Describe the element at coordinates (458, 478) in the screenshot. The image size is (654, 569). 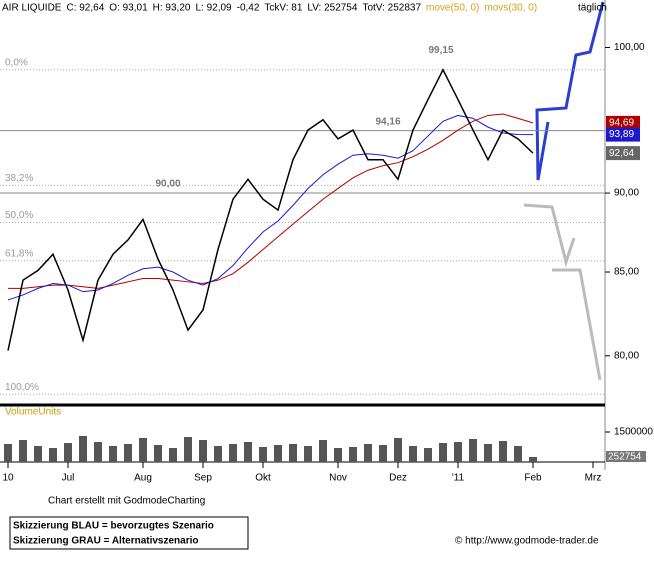
I see `x-tick-label: '11` at that location.